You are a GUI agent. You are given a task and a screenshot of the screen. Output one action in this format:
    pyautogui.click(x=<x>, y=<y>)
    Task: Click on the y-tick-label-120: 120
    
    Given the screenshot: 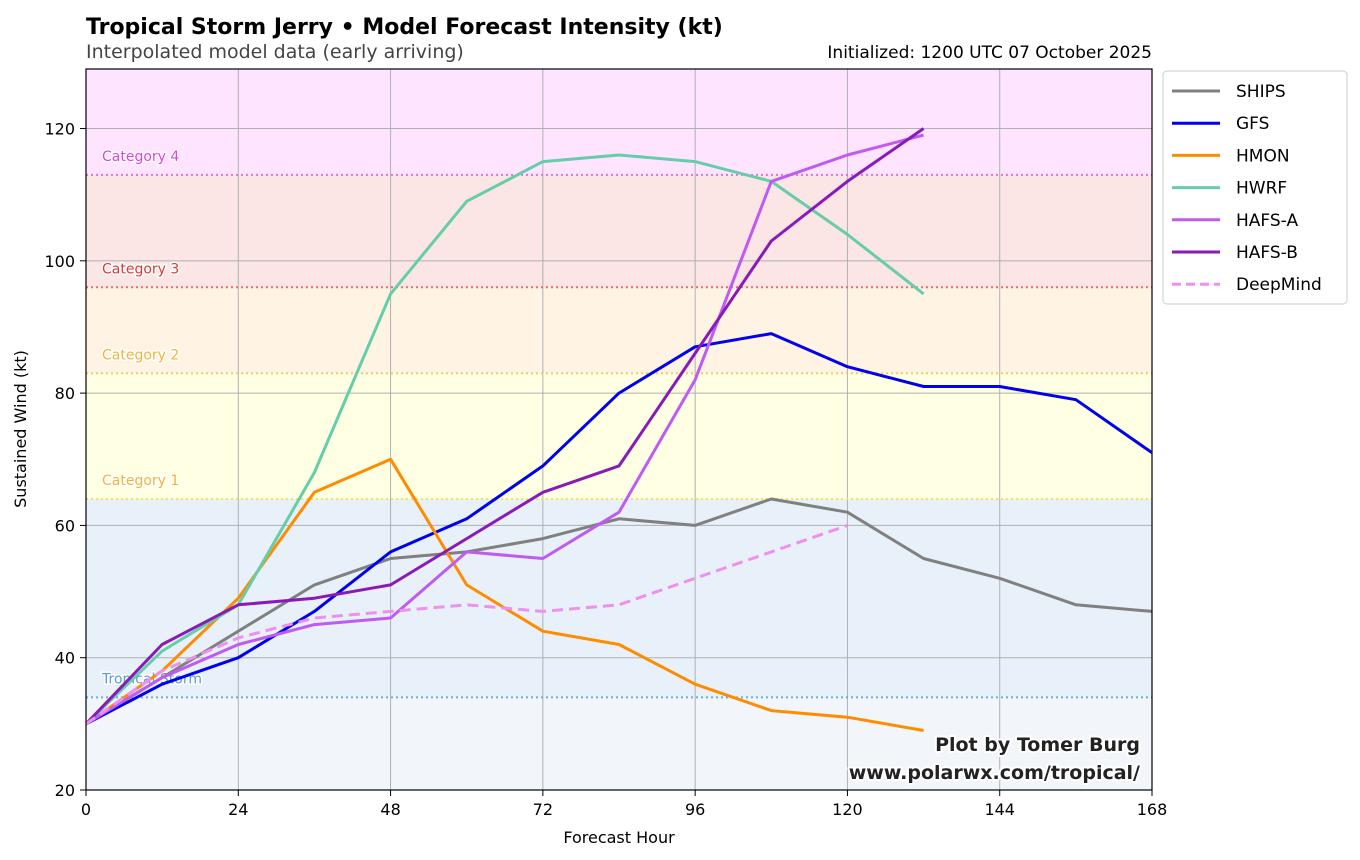 What is the action you would take?
    pyautogui.click(x=59, y=129)
    